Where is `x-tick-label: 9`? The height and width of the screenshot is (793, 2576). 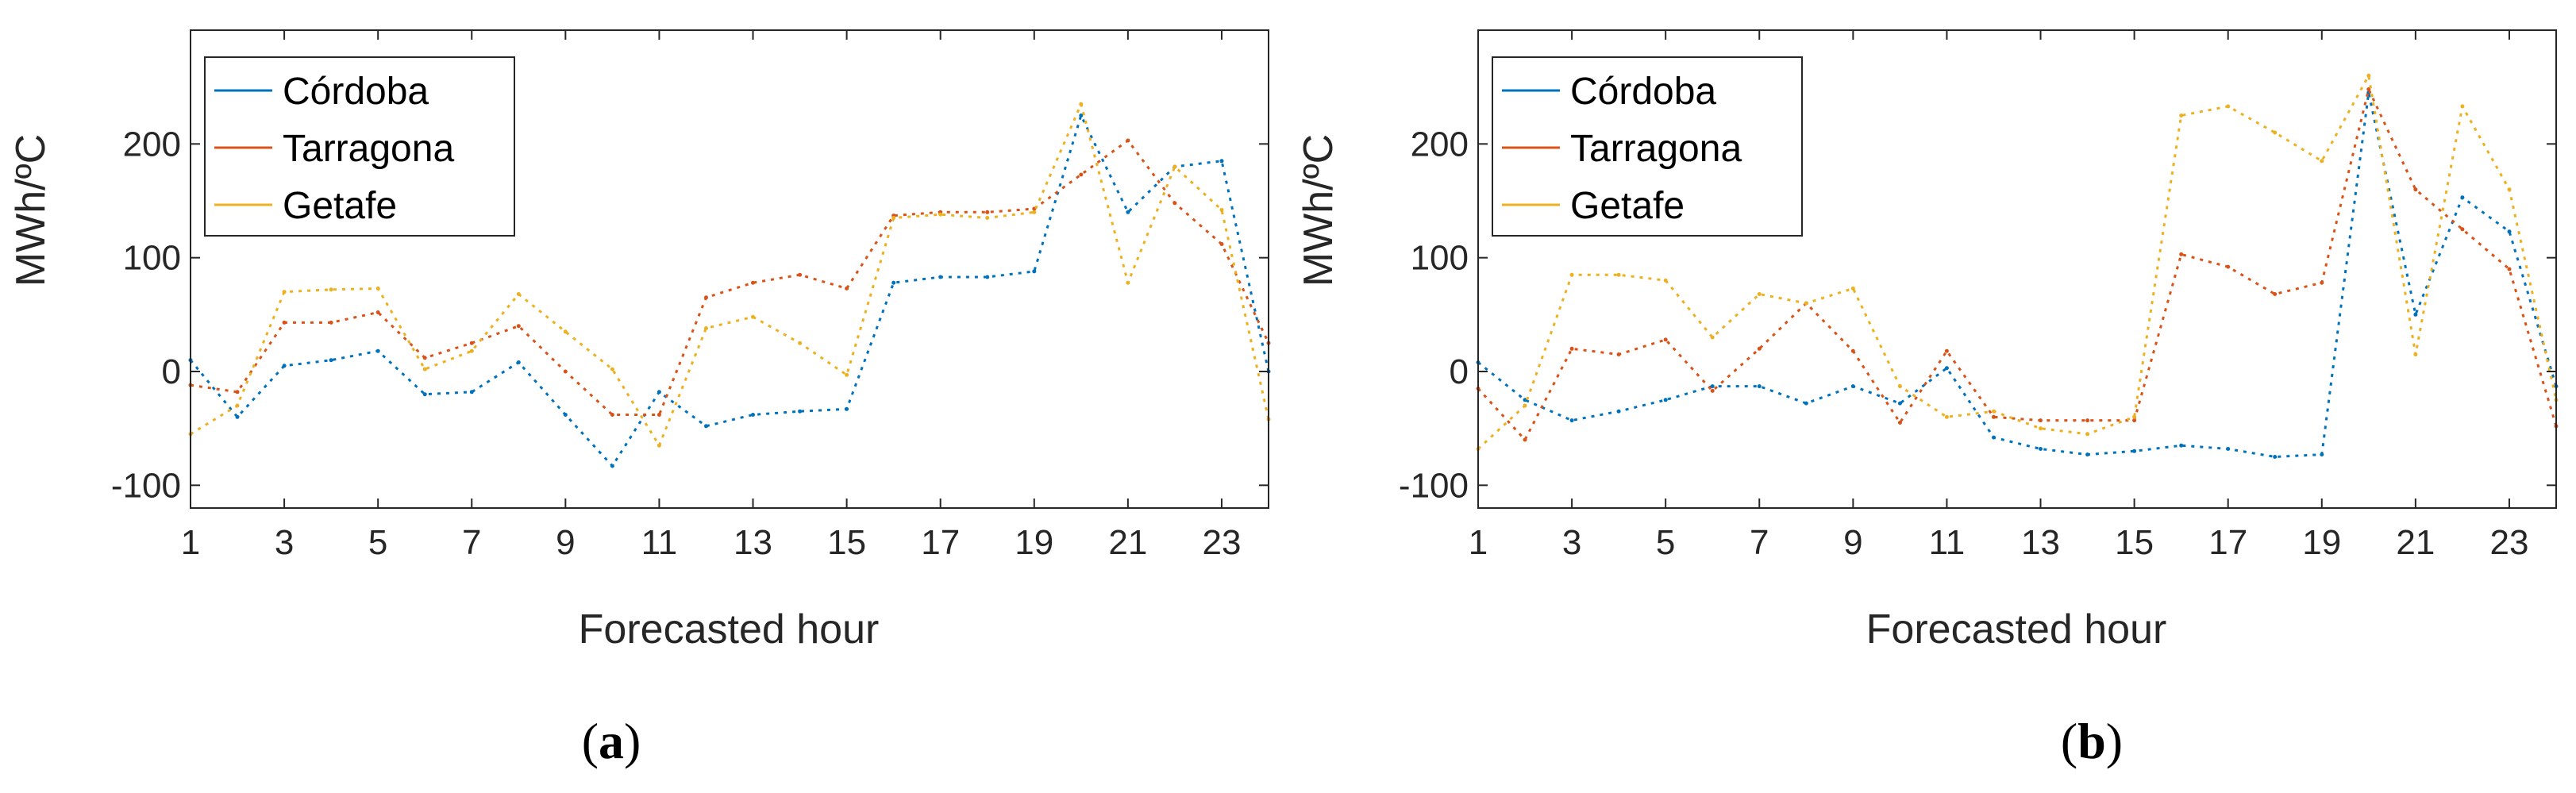 x-tick-label: 9 is located at coordinates (1852, 542).